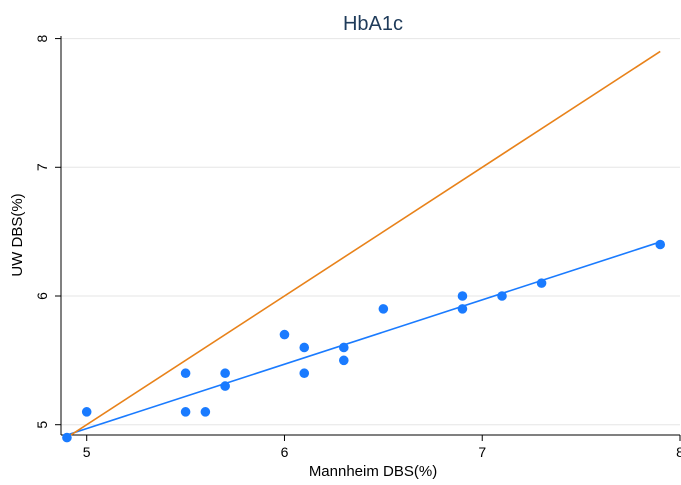 The height and width of the screenshot is (485, 681). I want to click on y-axis-label: UW DBS(%), so click(17, 234).